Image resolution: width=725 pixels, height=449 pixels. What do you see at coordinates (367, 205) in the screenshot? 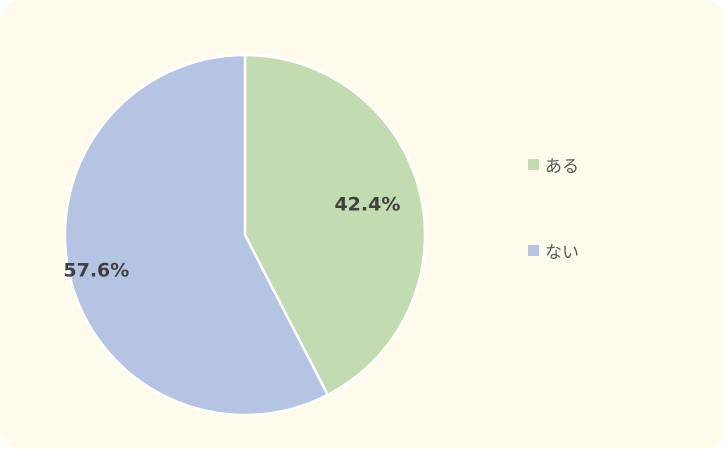
I see `pie-label-aru: 42.4%` at bounding box center [367, 205].